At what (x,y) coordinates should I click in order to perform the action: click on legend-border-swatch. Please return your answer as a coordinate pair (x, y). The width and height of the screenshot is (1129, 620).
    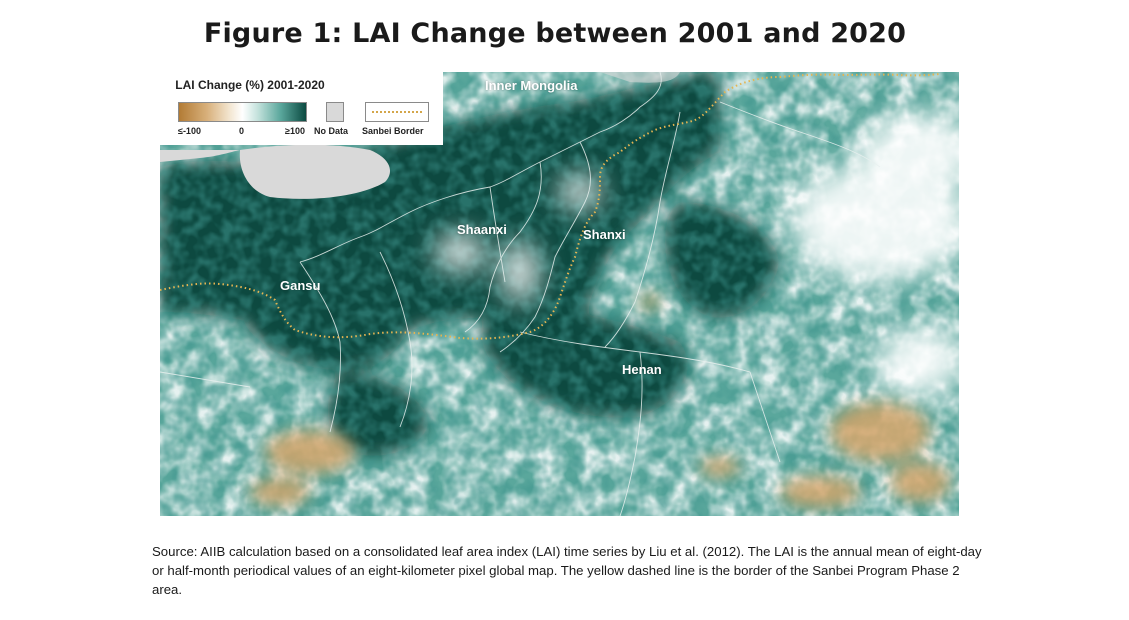
    Looking at the image, I should click on (397, 112).